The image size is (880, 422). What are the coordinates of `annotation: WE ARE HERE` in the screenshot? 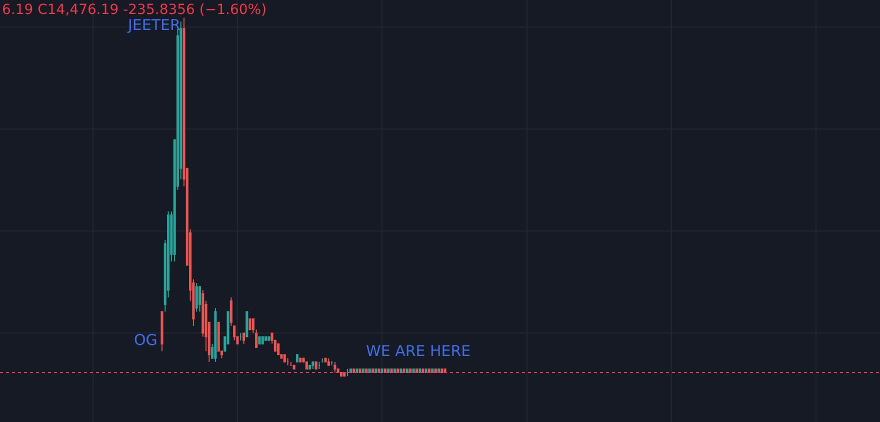 It's located at (418, 351).